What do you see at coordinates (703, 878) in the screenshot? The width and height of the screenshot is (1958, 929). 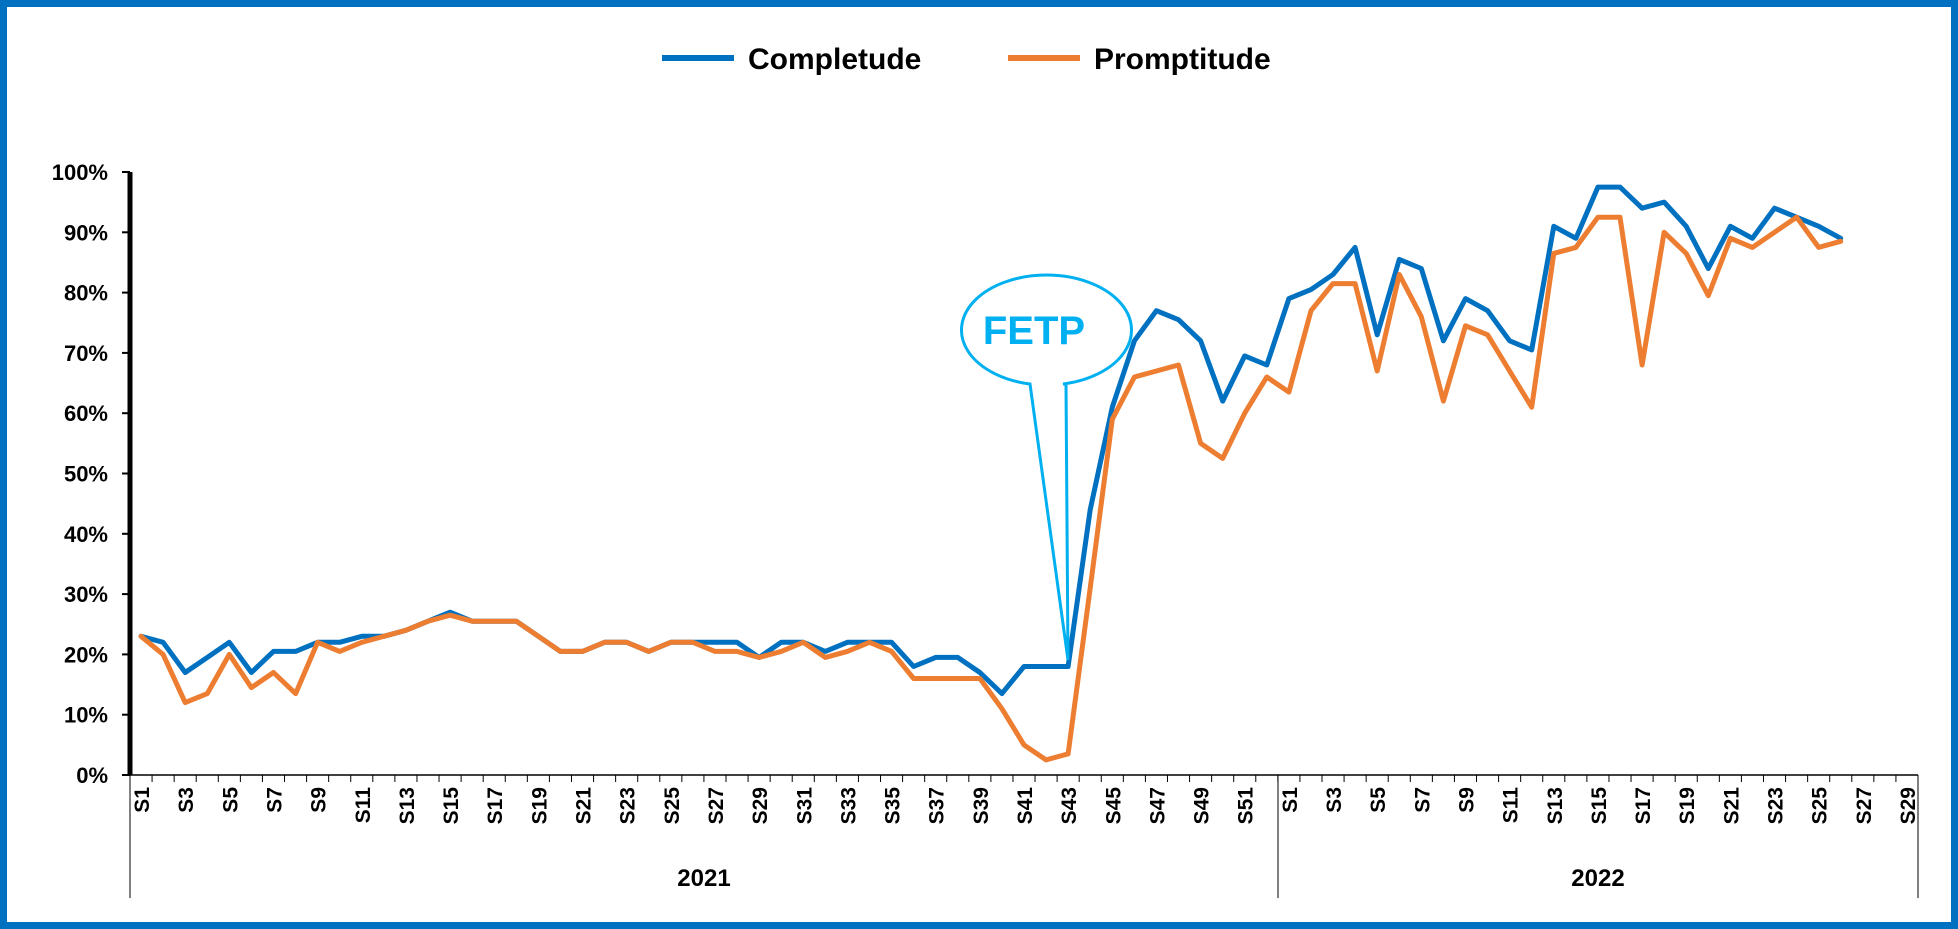 I see `group-label-2021: 2021` at bounding box center [703, 878].